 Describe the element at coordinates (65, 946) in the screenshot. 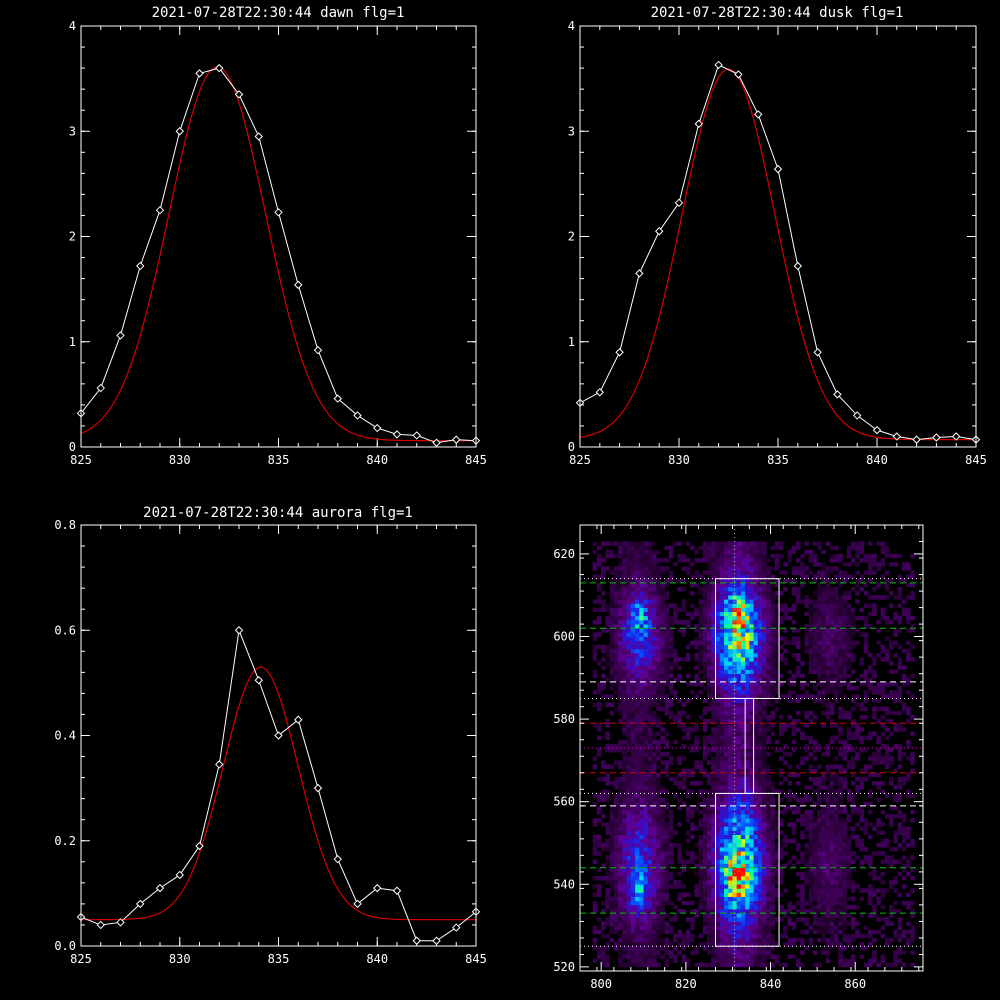

I see `aurora-ytick-label: 0.0` at that location.